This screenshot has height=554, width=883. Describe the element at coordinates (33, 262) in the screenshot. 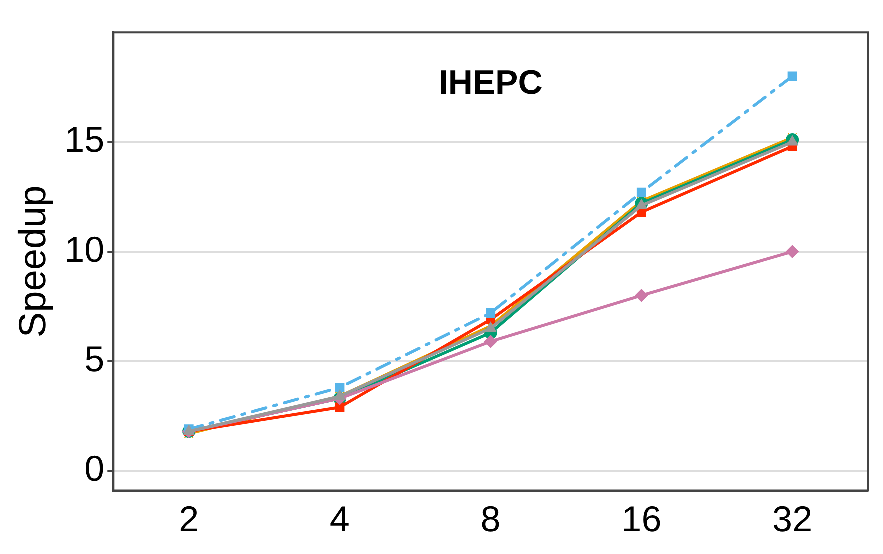

I see `y-axis-title: Speedup` at that location.